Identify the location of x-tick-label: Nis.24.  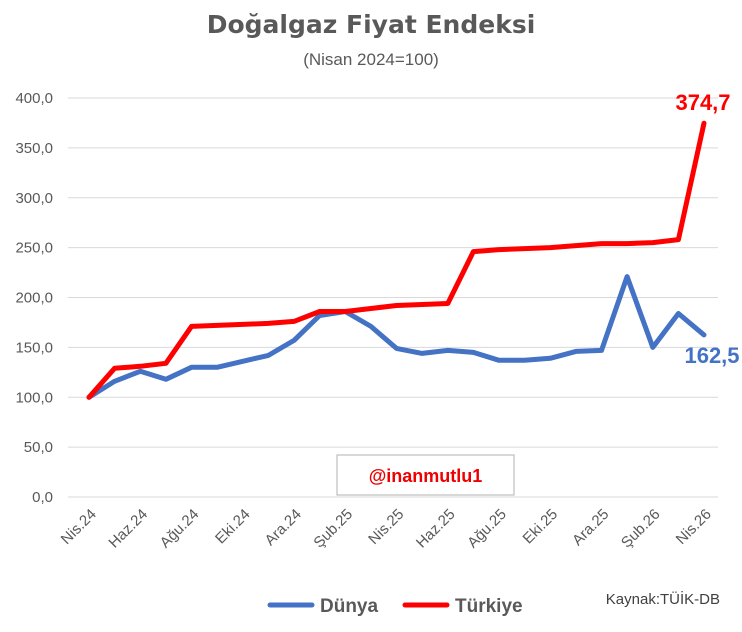
(79, 527).